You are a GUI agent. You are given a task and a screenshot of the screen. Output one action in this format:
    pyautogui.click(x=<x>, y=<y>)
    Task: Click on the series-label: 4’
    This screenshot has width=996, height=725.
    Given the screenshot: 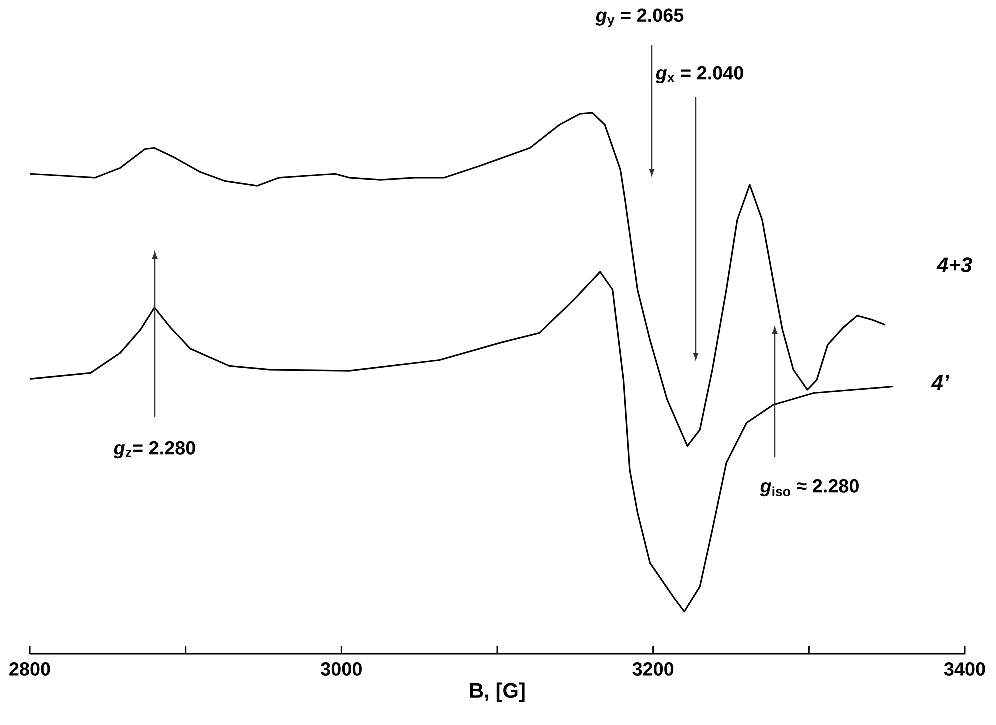 What is the action you would take?
    pyautogui.click(x=940, y=383)
    